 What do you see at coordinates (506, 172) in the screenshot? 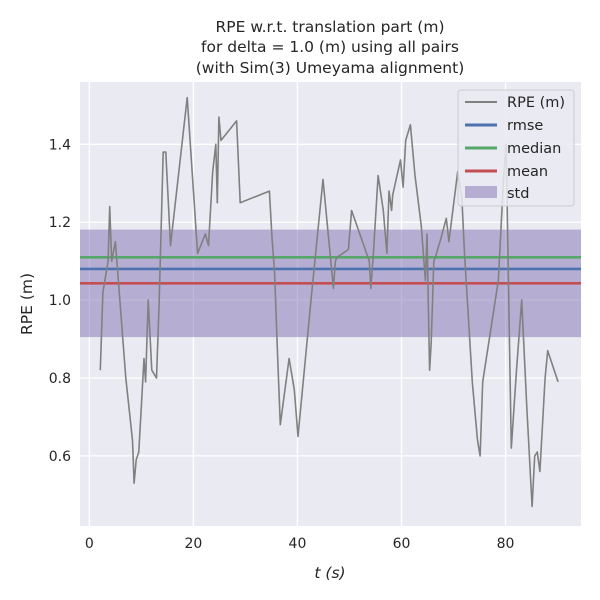
I see `legend-entry-mean: mean` at bounding box center [506, 172].